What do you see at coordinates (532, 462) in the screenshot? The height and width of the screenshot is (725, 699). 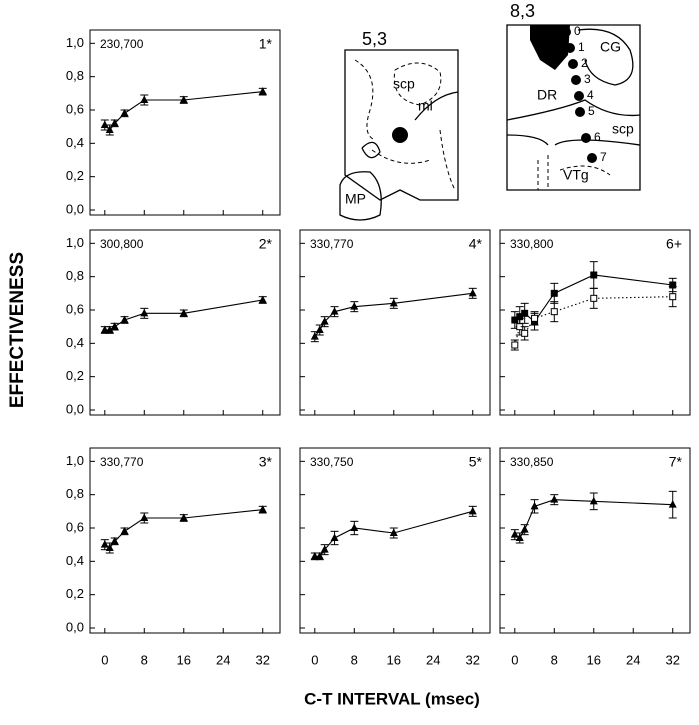 I see `panel-title: 330,850` at bounding box center [532, 462].